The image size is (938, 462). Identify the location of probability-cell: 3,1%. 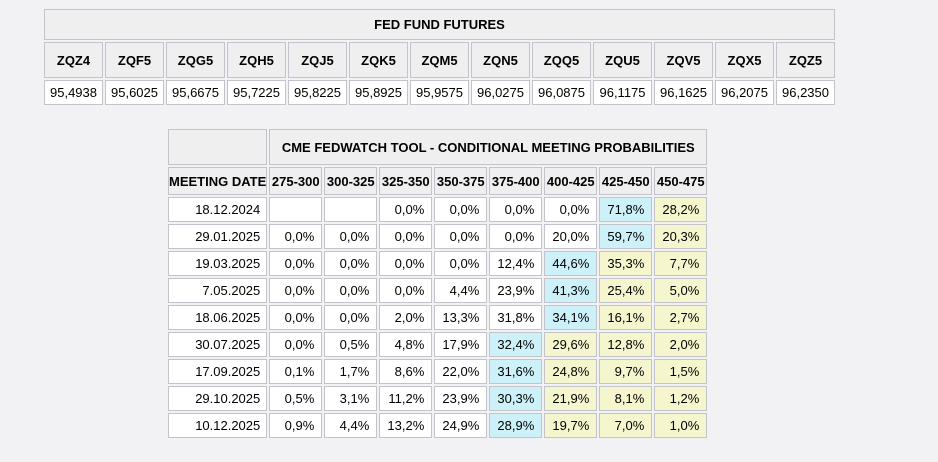
(351, 398).